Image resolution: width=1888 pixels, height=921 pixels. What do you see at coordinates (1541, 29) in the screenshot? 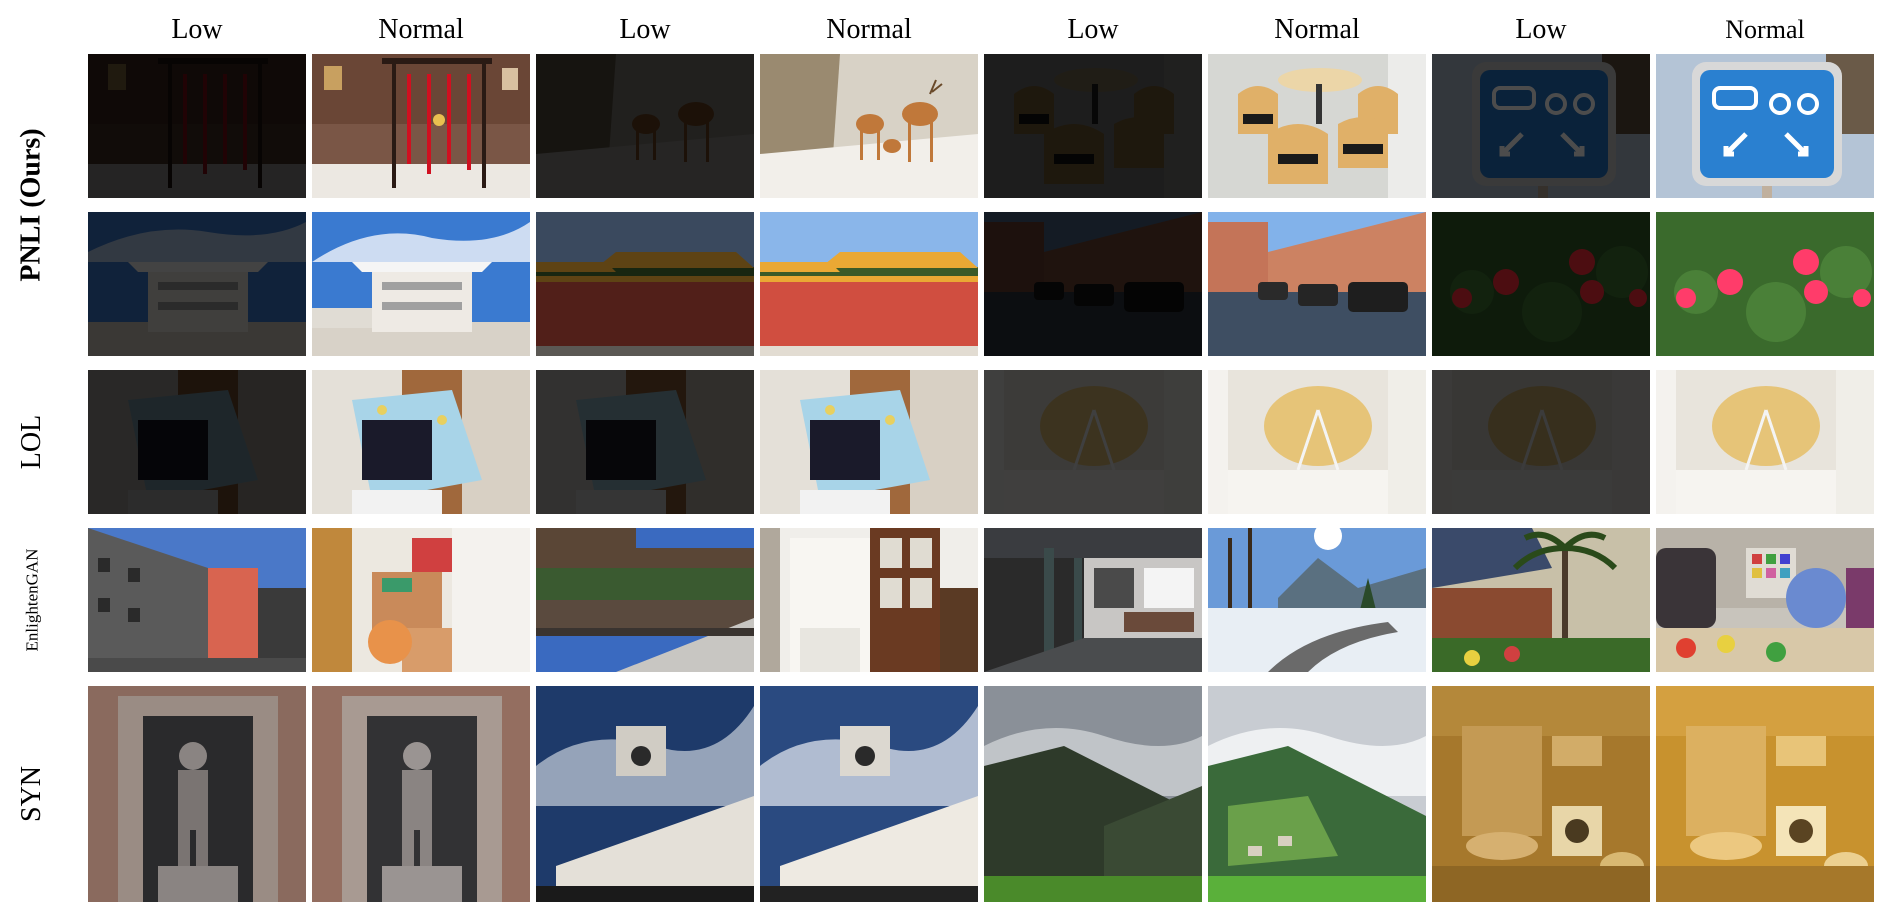
I see `column-header-7: Low` at bounding box center [1541, 29].